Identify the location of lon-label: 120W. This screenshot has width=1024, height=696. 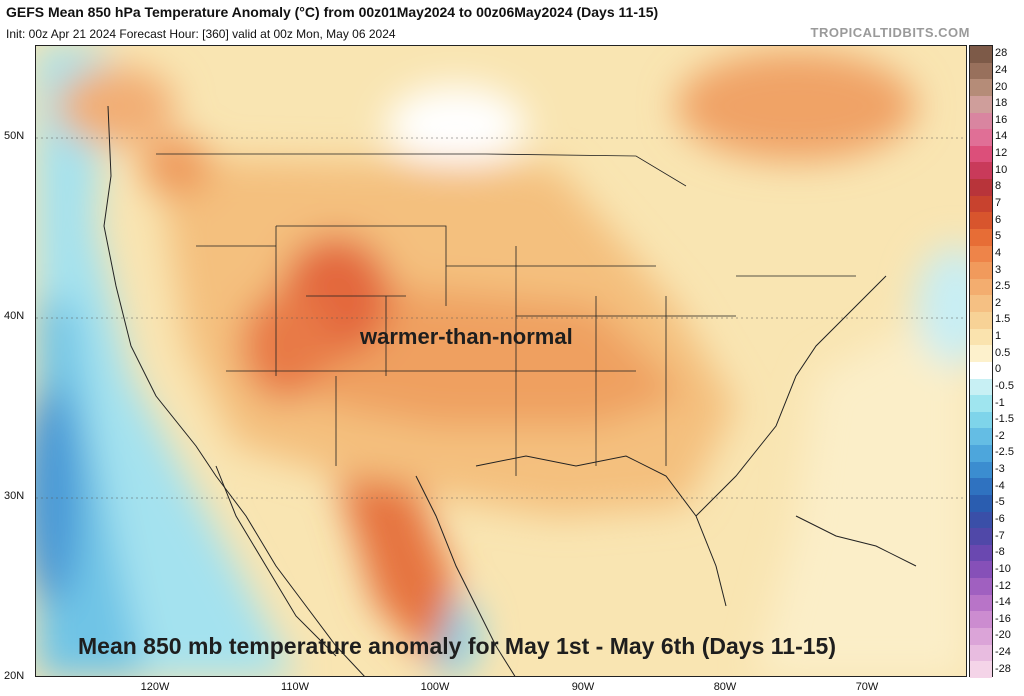
(155, 687).